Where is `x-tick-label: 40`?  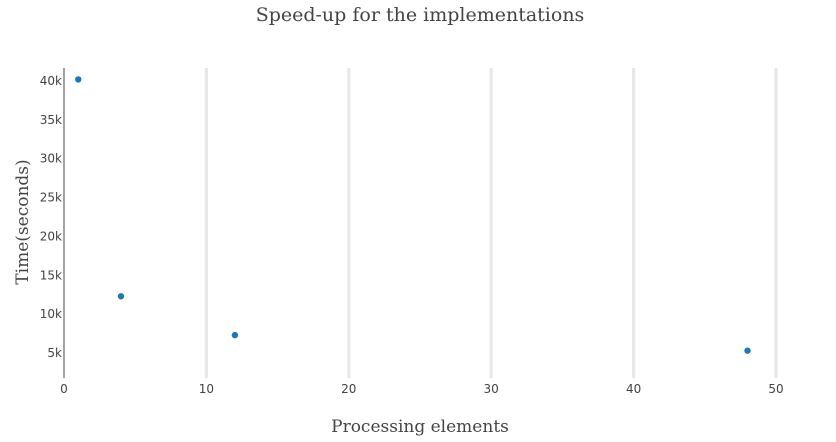
x-tick-label: 40 is located at coordinates (633, 389).